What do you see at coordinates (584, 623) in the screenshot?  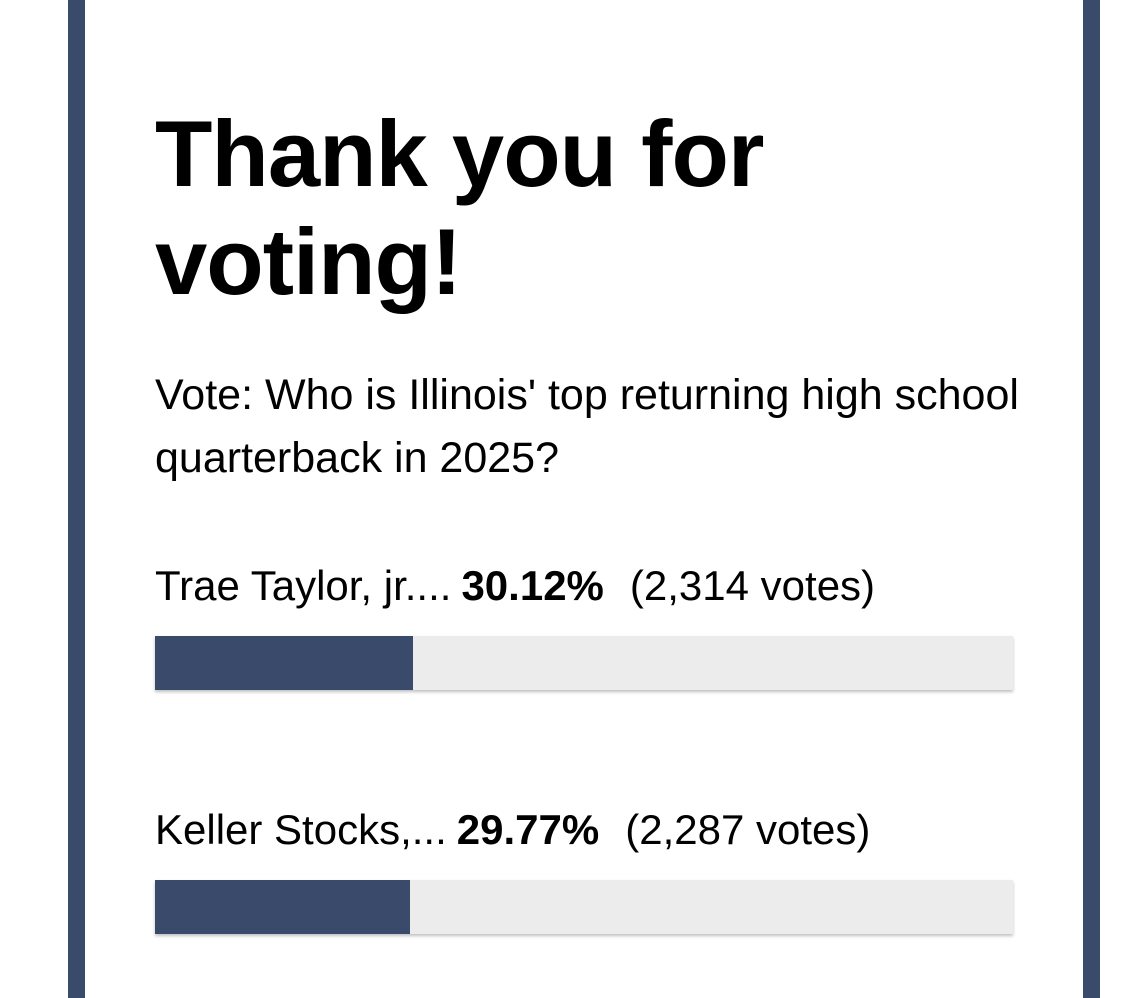 I see `poll-option: Trae Taylor, jr.... 30.12% (2,314 votes)` at bounding box center [584, 623].